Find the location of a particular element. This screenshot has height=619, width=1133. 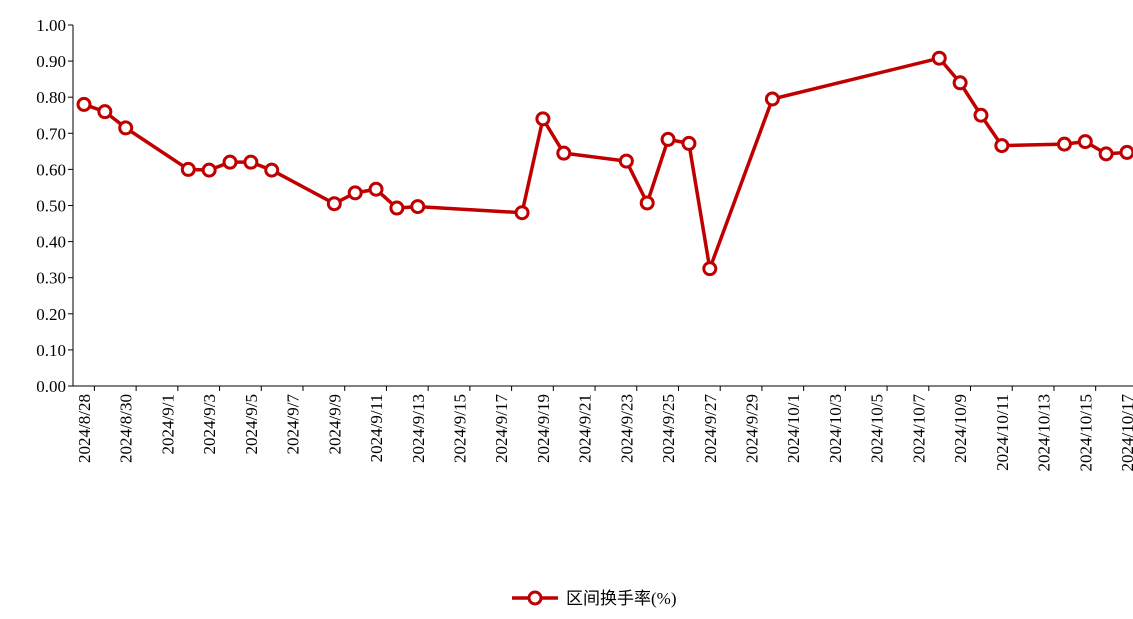

y-tick-label: 0.10 is located at coordinates (51, 350).